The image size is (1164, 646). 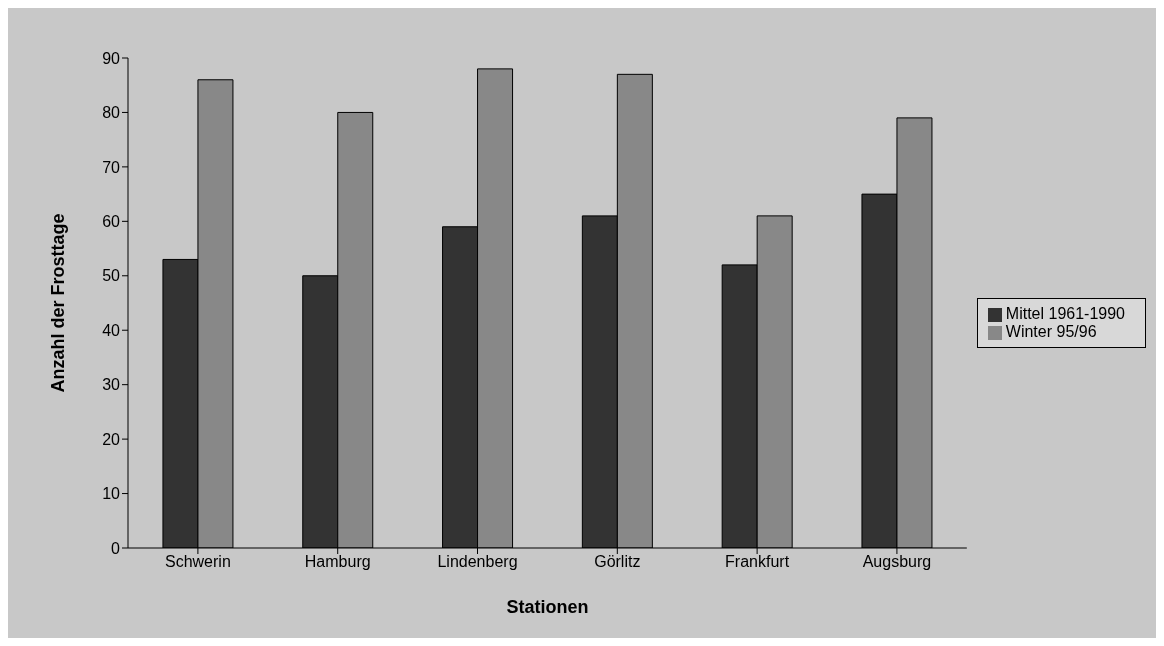 I want to click on x-tick-label: Görlitz, so click(x=617, y=562).